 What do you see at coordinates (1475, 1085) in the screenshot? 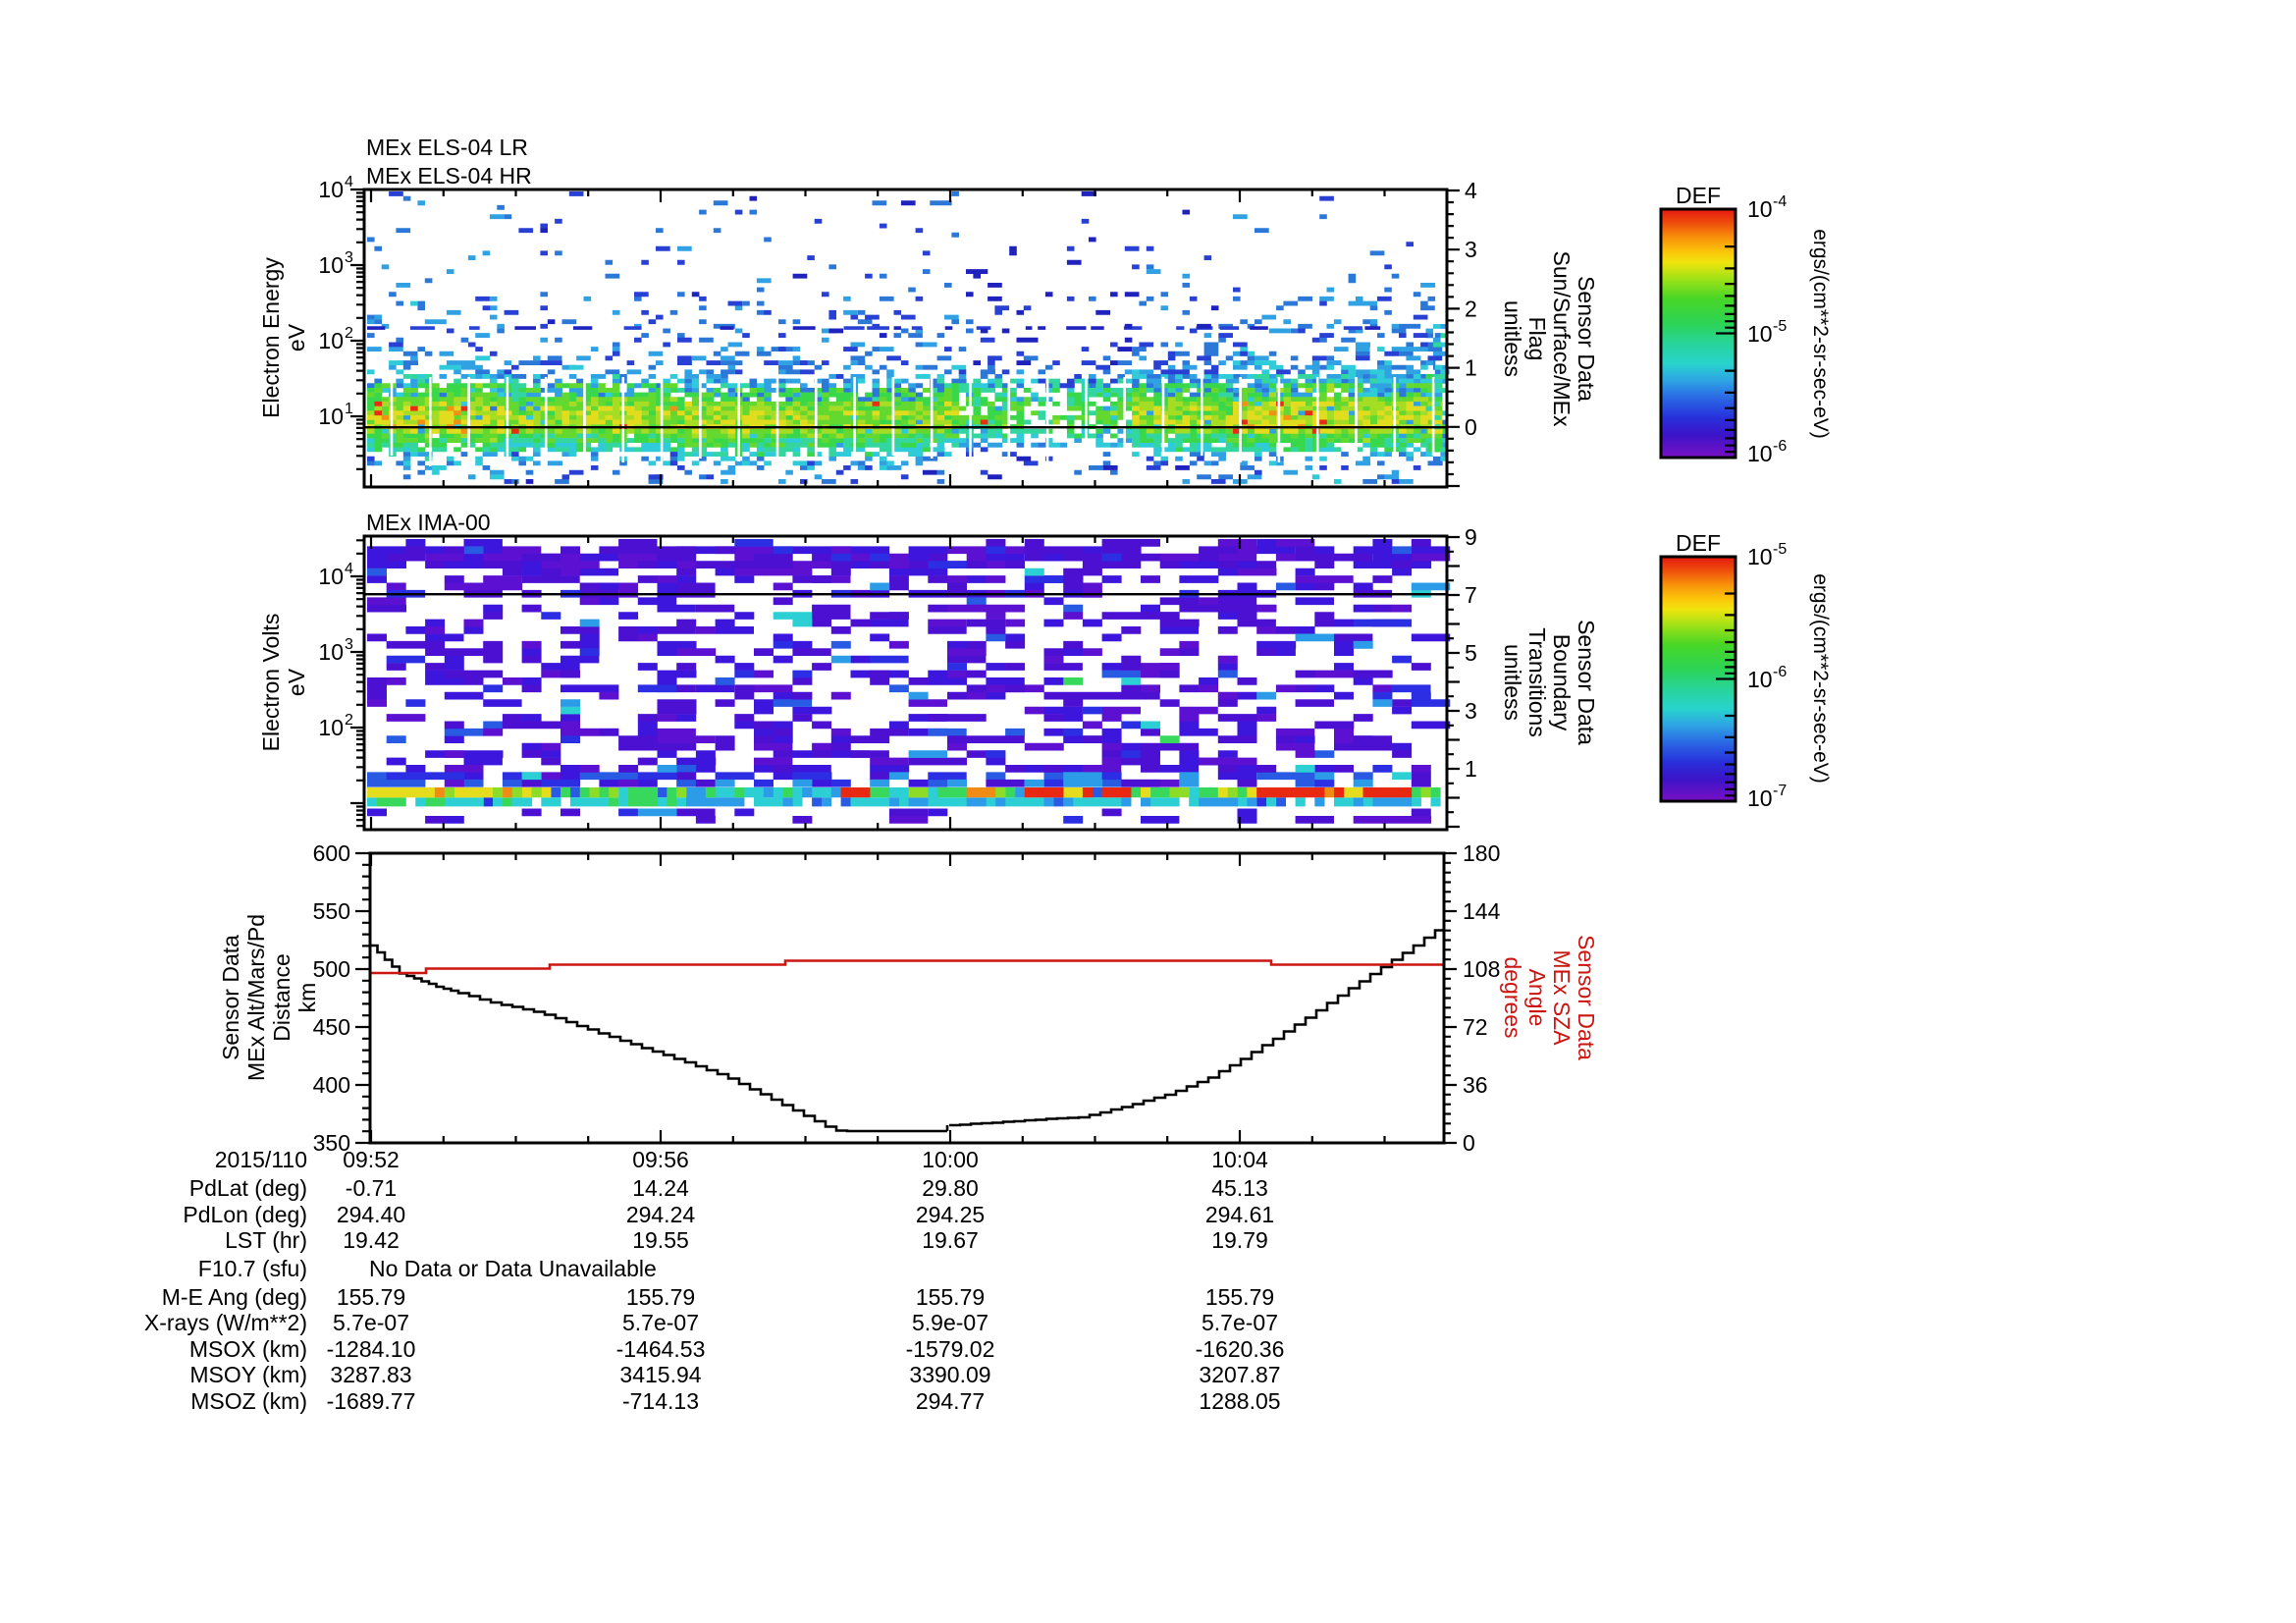
I see `svg-text: 36` at bounding box center [1475, 1085].